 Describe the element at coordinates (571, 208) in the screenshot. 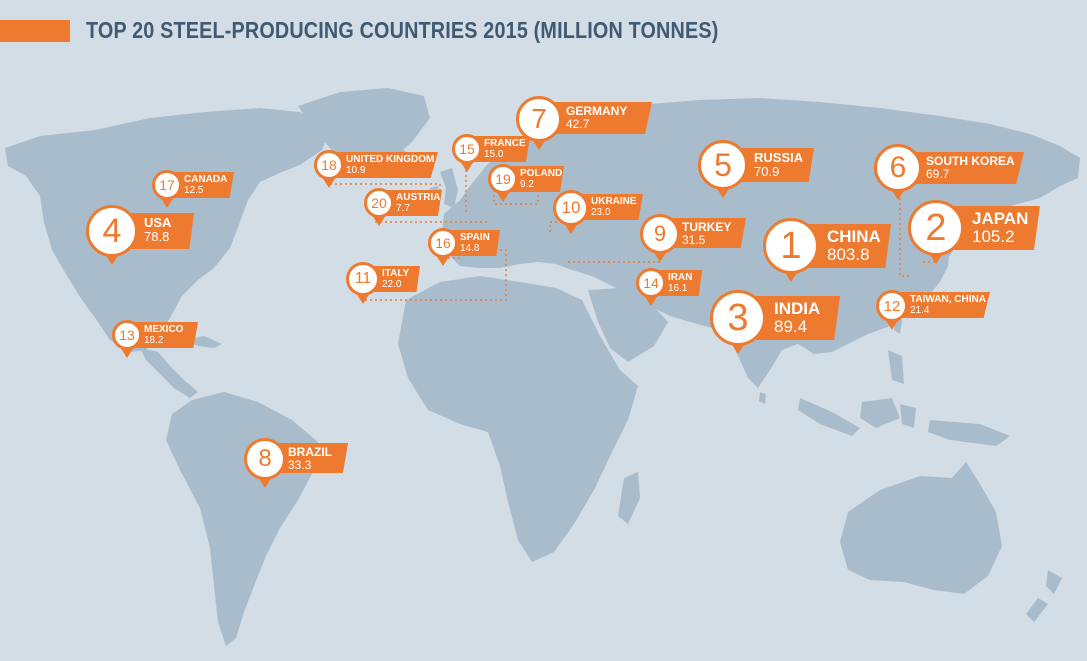

I see `rank-badge: 10` at that location.